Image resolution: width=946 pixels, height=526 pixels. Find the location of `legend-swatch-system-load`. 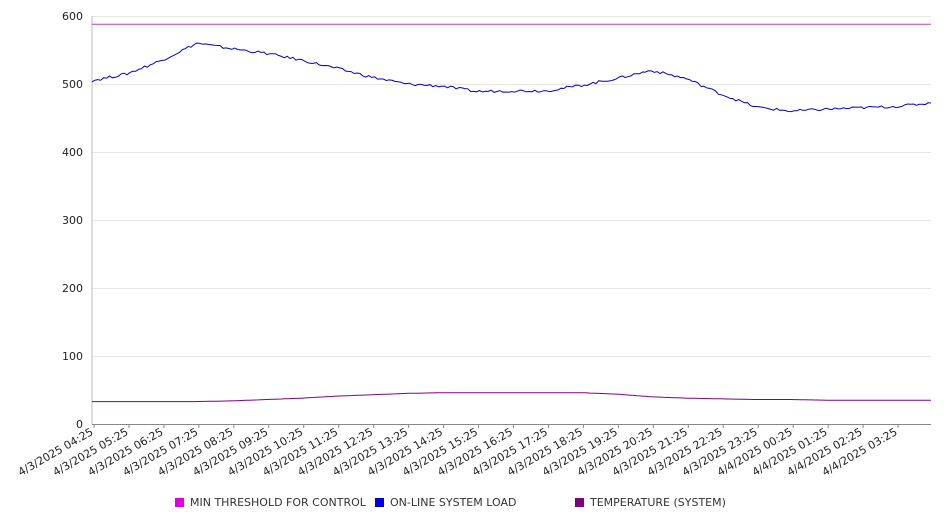

legend-swatch-system-load is located at coordinates (379, 502).